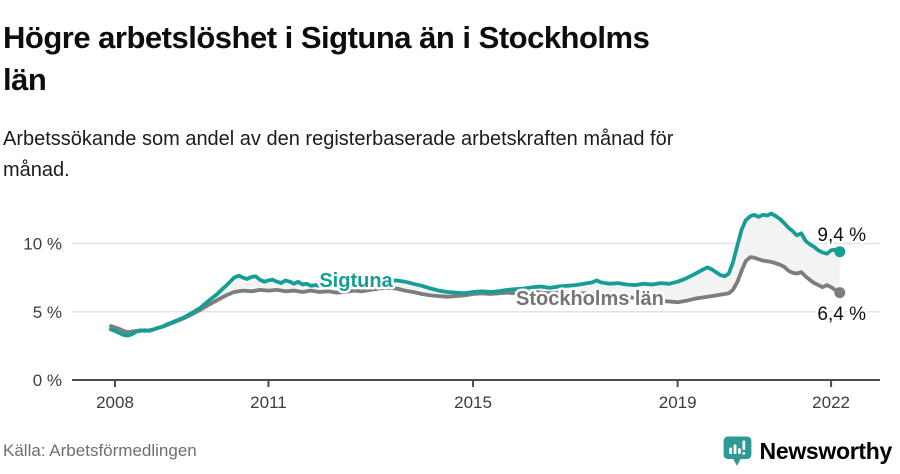  What do you see at coordinates (590, 299) in the screenshot?
I see `stockholm-series-label: Stockholms län` at bounding box center [590, 299].